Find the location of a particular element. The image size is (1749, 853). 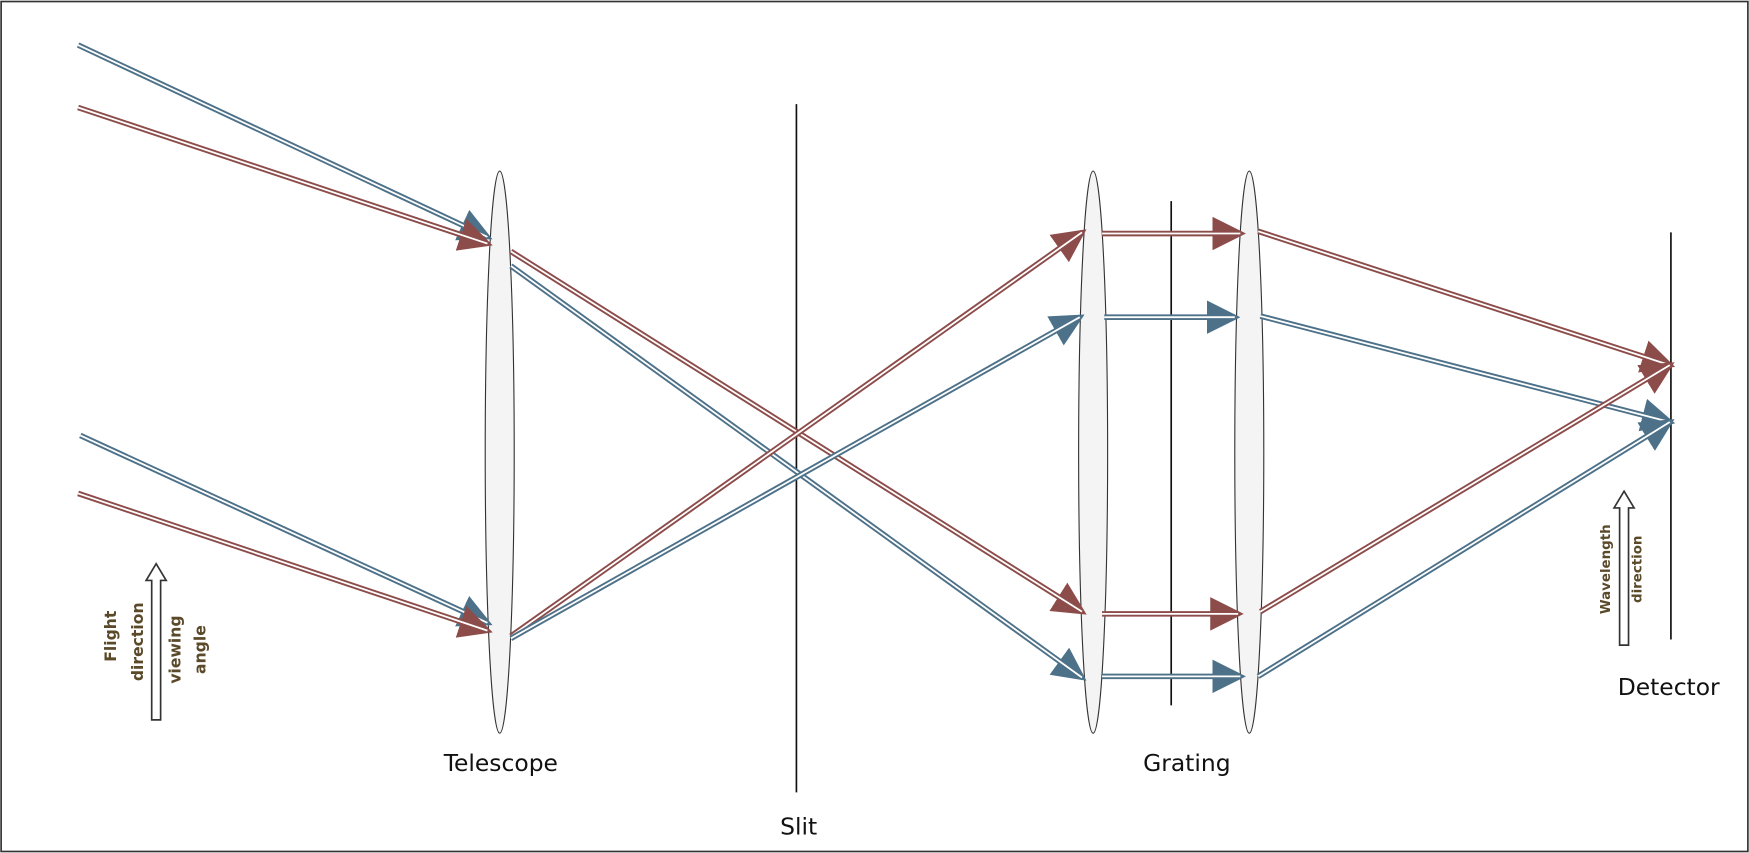

viewing-text: viewing is located at coordinates (176, 650).